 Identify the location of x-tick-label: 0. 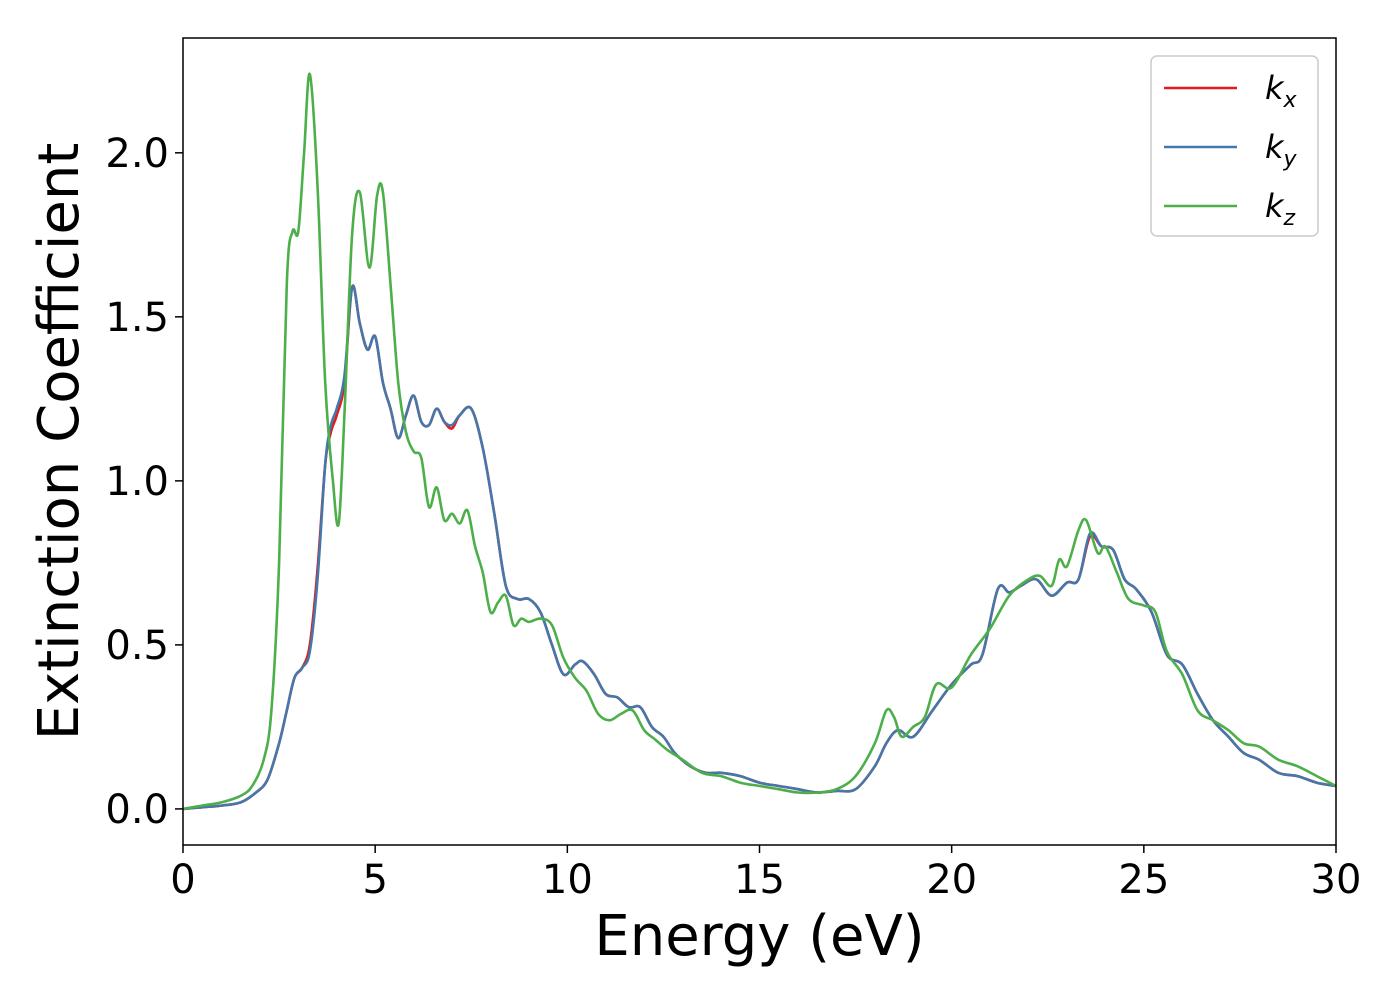
(182, 880).